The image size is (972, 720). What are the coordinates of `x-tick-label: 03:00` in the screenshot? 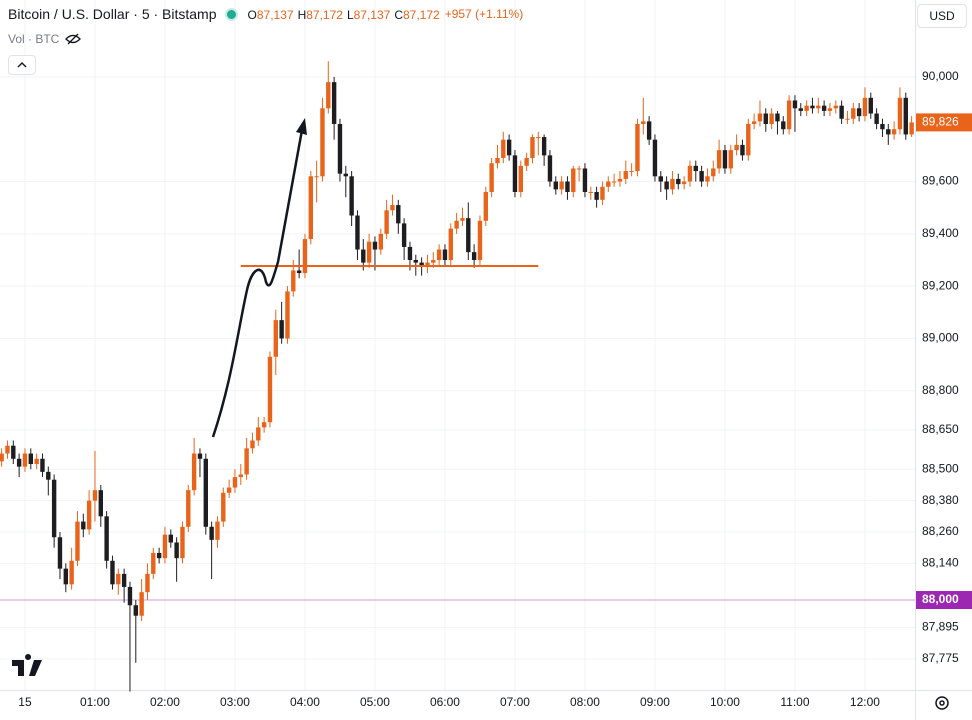 It's located at (235, 702).